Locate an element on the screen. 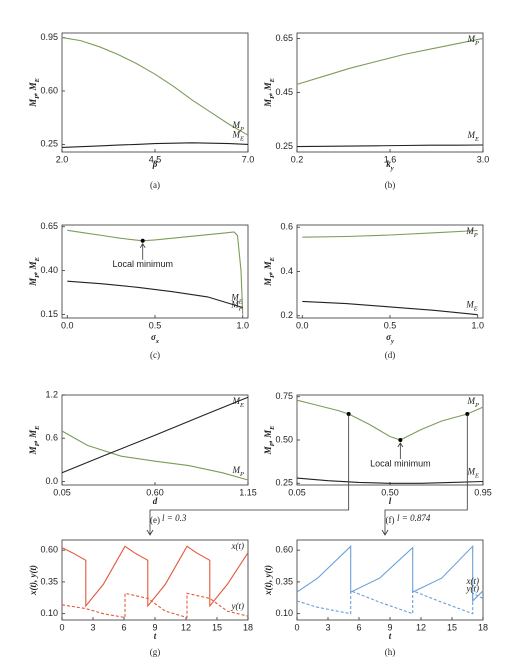 Image resolution: width=520 pixels, height=660 pixels. x-tick-label: 1.15 is located at coordinates (248, 492).